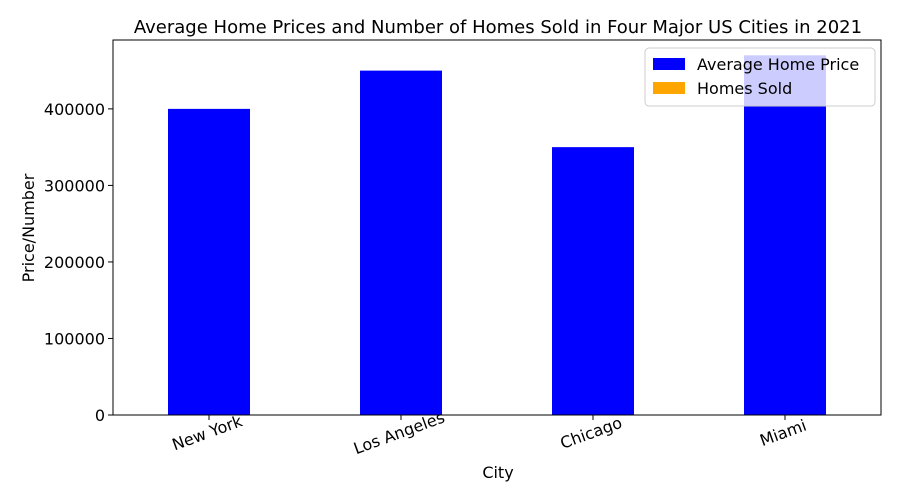 This screenshot has width=900, height=504. What do you see at coordinates (778, 64) in the screenshot?
I see `legend-label: Average Home Price` at bounding box center [778, 64].